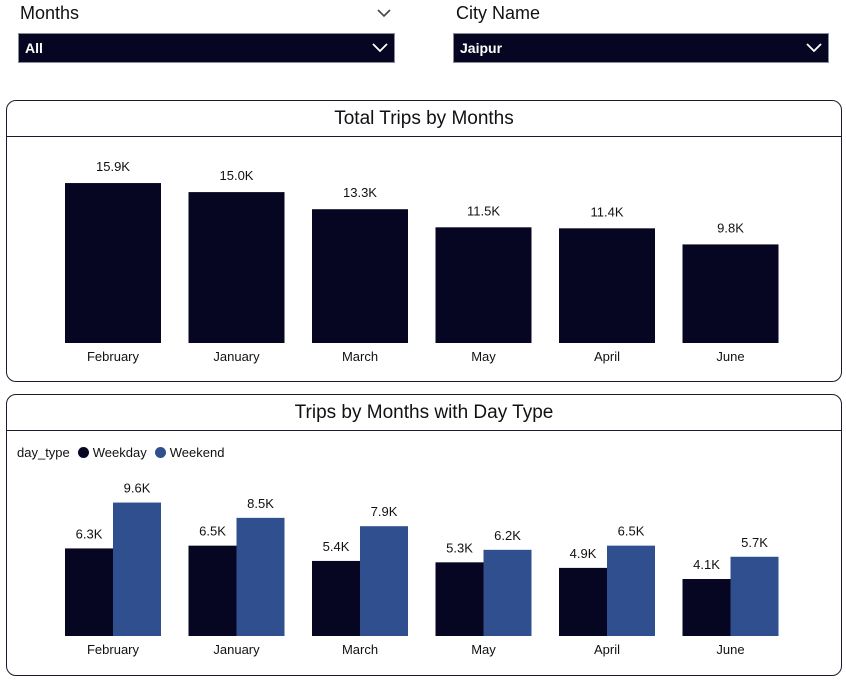 This screenshot has height=680, width=846. Describe the element at coordinates (34, 48) in the screenshot. I see `months-dropdown-value: All` at that location.